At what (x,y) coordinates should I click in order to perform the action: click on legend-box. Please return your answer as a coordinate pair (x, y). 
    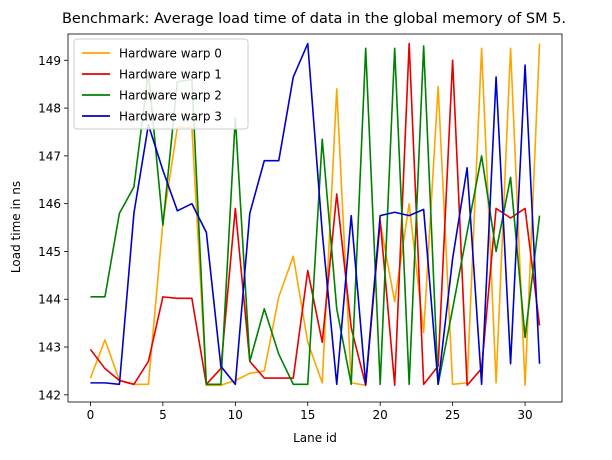
    Looking at the image, I should click on (161, 84).